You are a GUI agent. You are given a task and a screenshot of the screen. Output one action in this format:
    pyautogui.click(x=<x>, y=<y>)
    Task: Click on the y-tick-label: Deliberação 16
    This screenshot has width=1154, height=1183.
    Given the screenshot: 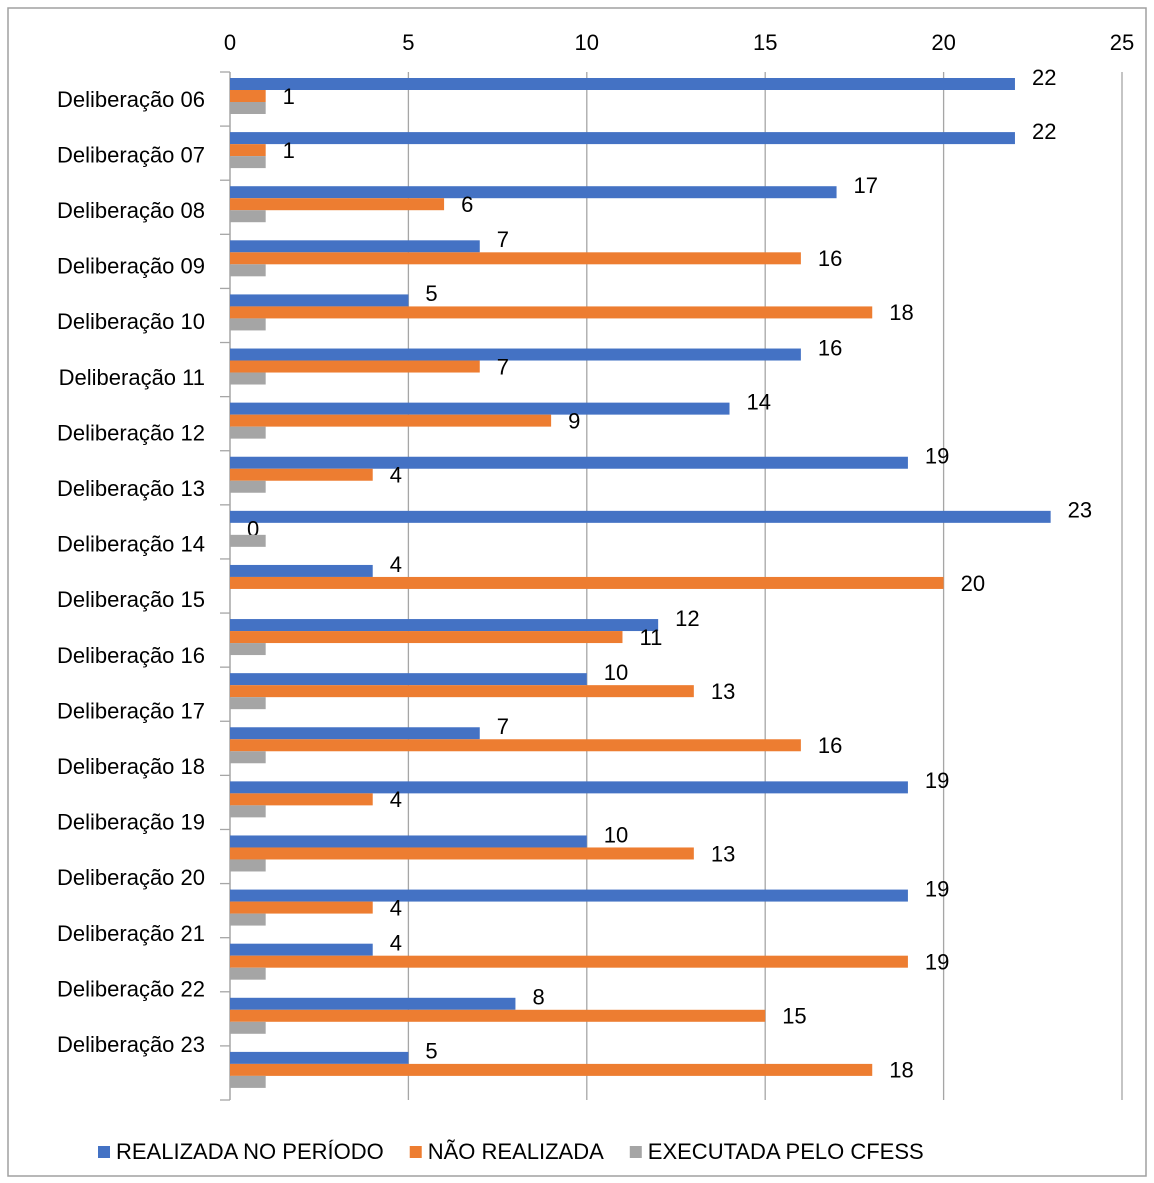 What is the action you would take?
    pyautogui.click(x=131, y=655)
    